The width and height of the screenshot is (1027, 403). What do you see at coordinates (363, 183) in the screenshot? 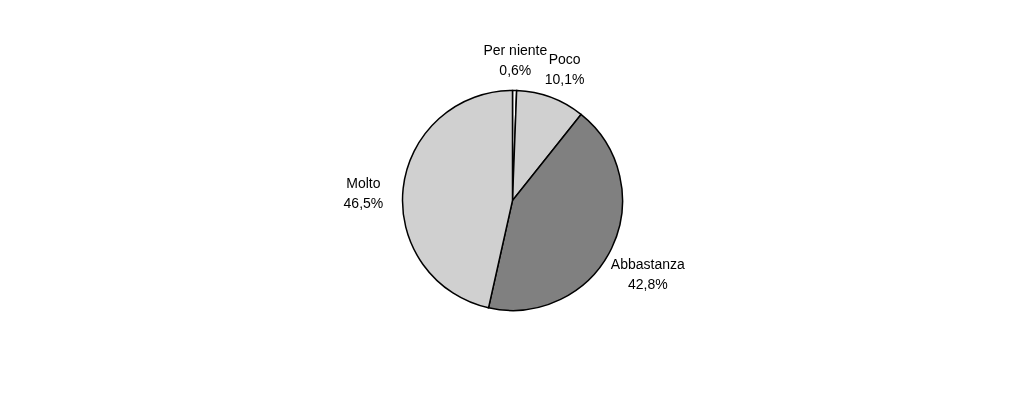
I see `slice-label: Molto` at bounding box center [363, 183].